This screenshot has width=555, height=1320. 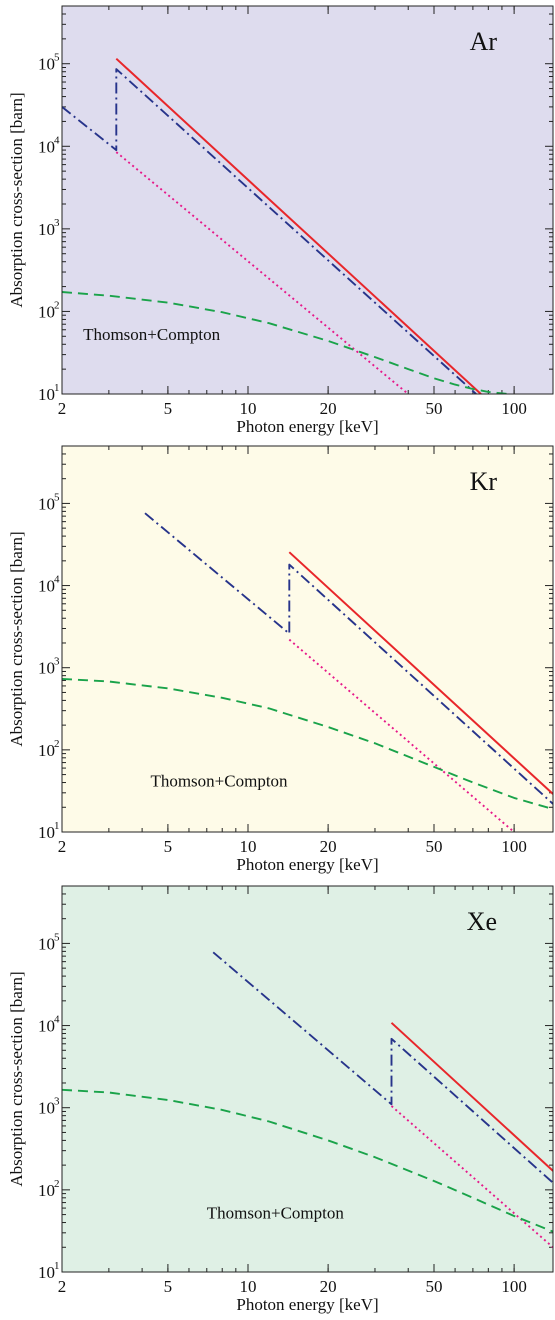 What do you see at coordinates (262, 272) in the screenshot?
I see `series-photoabsorption-below-edge-extrapolated` at bounding box center [262, 272].